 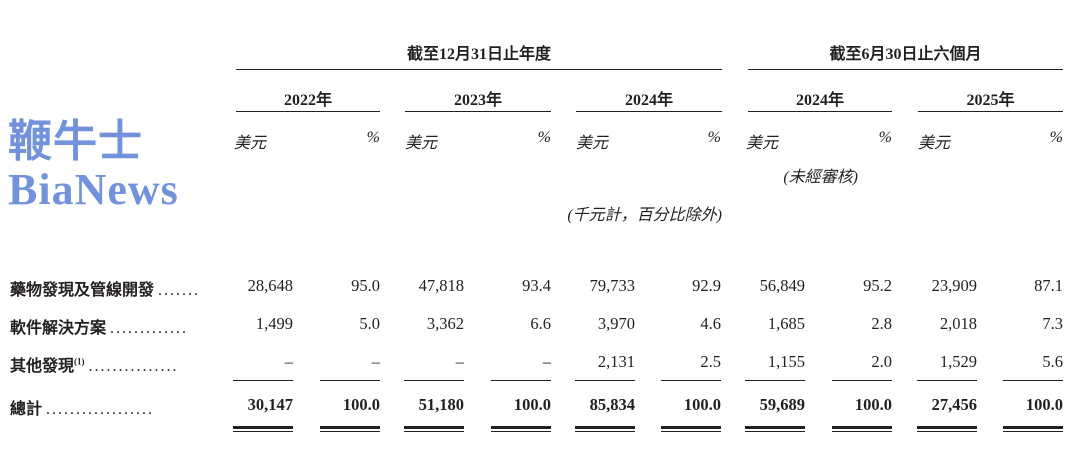 What do you see at coordinates (786, 323) in the screenshot?
I see `table-cell: 1,685` at bounding box center [786, 323].